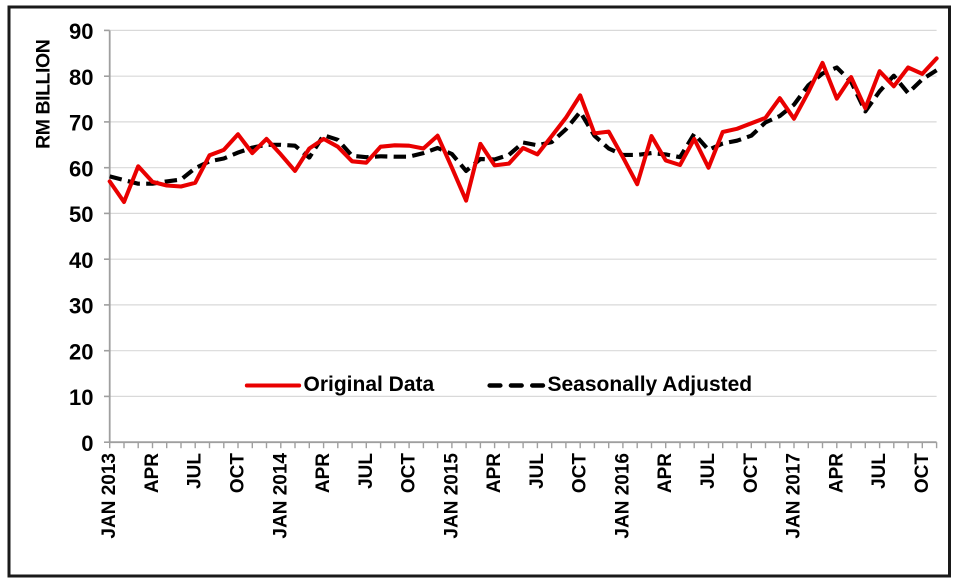 This screenshot has height=584, width=960. I want to click on svg-text: 70, so click(81, 123).